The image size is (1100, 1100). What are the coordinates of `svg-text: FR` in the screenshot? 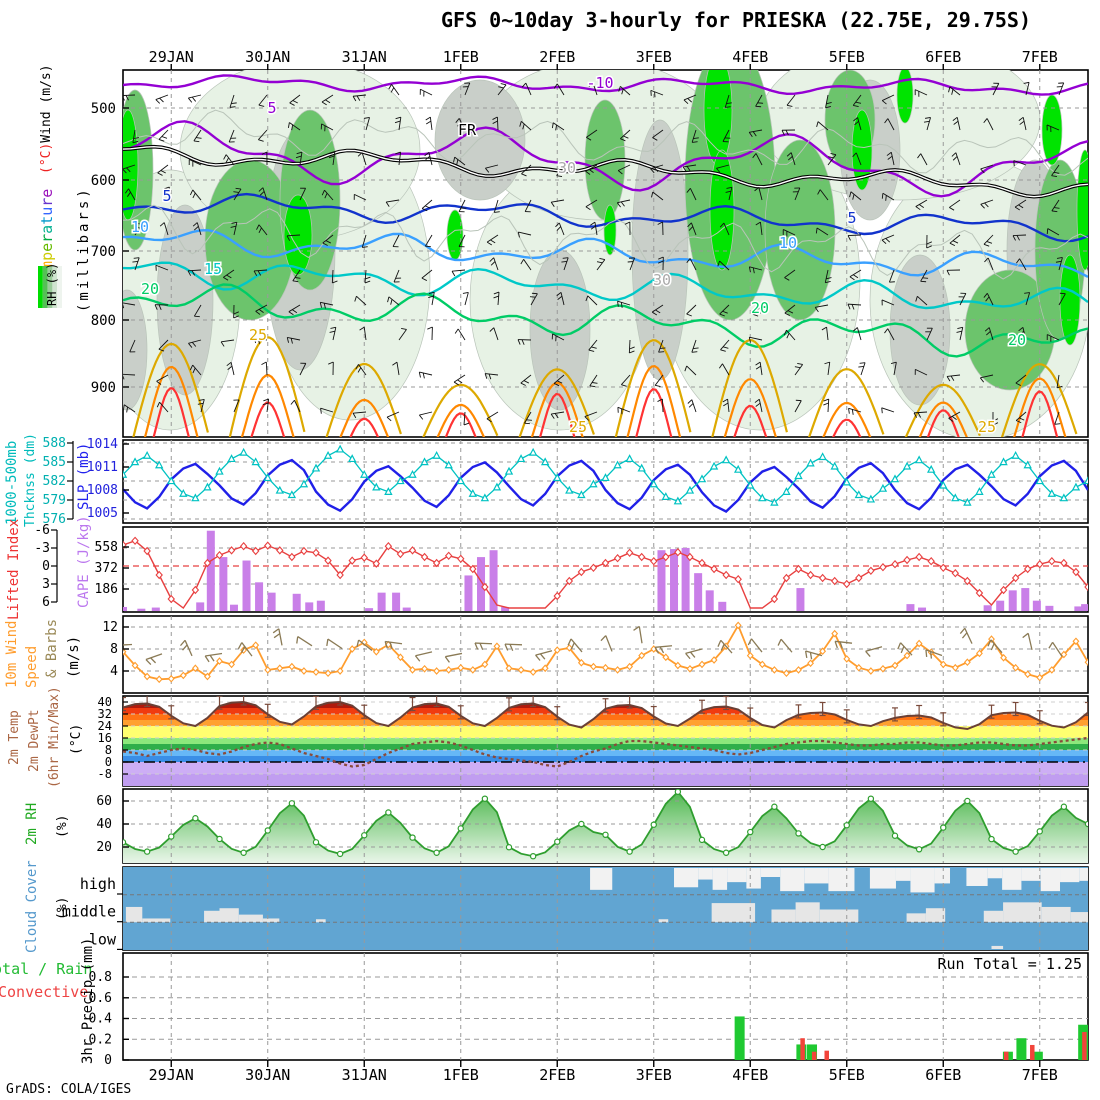 It's located at (467, 130).